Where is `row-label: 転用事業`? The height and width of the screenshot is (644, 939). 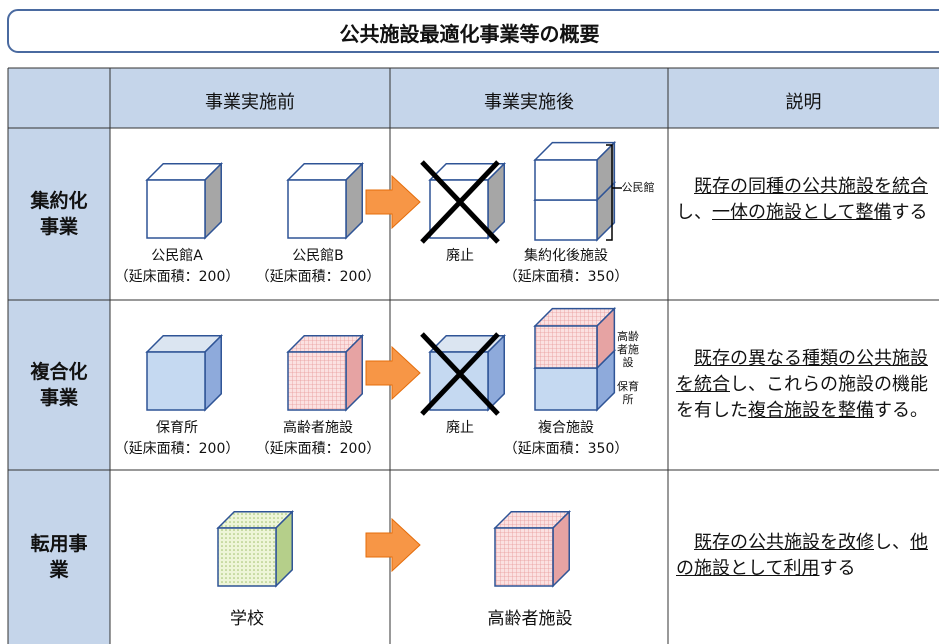 row-label: 転用事業 is located at coordinates (59, 557).